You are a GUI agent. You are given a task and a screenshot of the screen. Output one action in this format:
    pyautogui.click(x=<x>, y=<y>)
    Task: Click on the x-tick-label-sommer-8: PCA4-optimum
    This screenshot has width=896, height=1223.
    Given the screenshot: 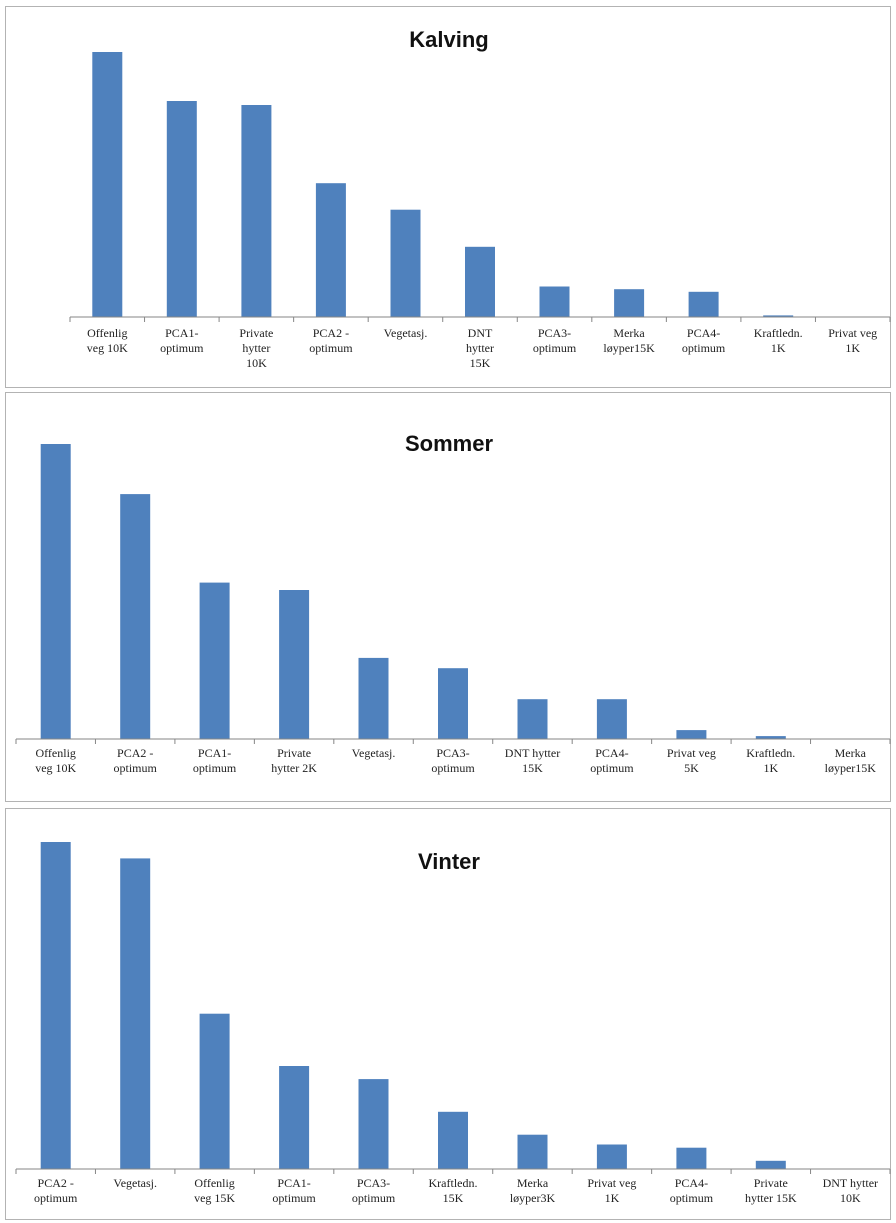 What is the action you would take?
    pyautogui.click(x=612, y=760)
    